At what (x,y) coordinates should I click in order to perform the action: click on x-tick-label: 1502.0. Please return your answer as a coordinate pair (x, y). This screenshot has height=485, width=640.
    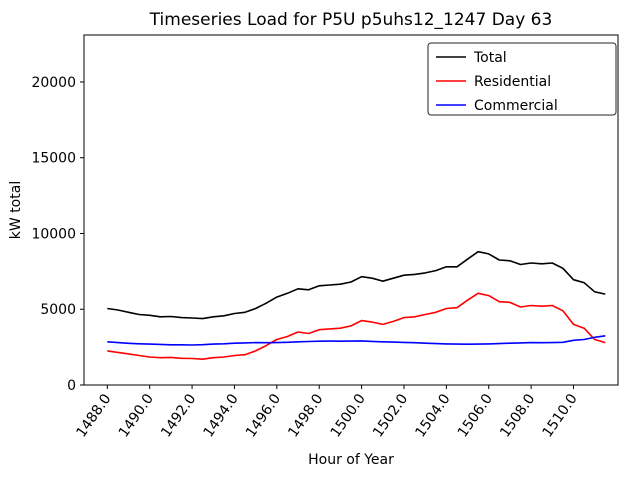
    Looking at the image, I should click on (390, 415).